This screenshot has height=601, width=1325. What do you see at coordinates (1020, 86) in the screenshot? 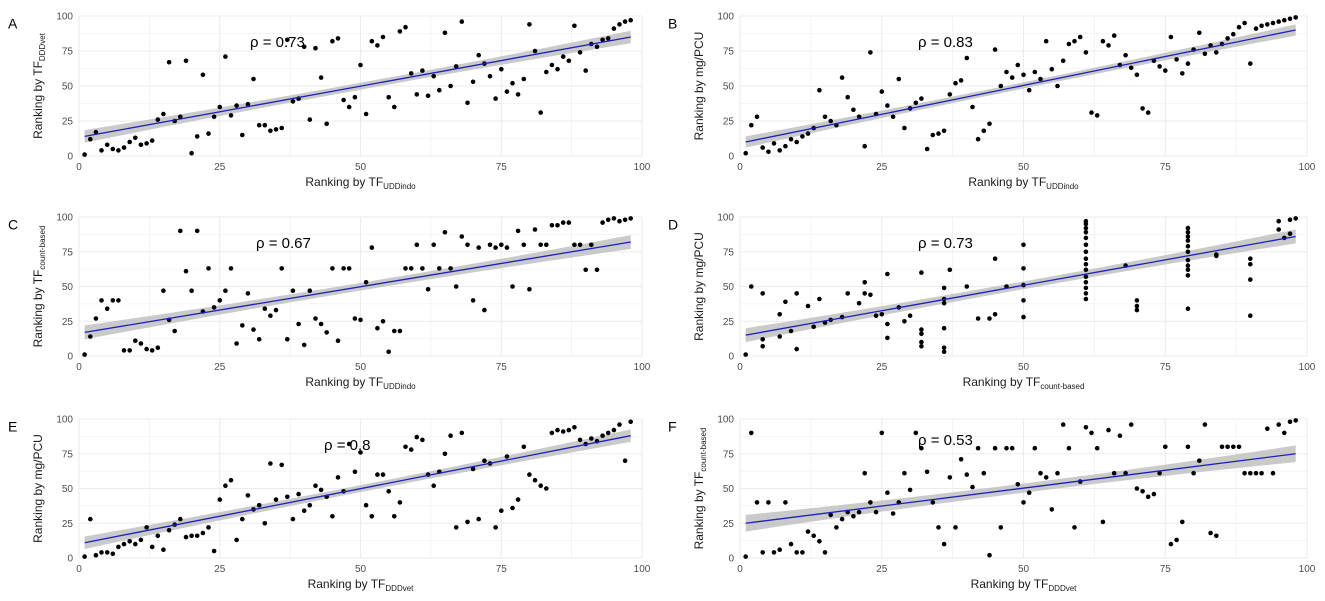
I see `fit-line` at bounding box center [1020, 86].